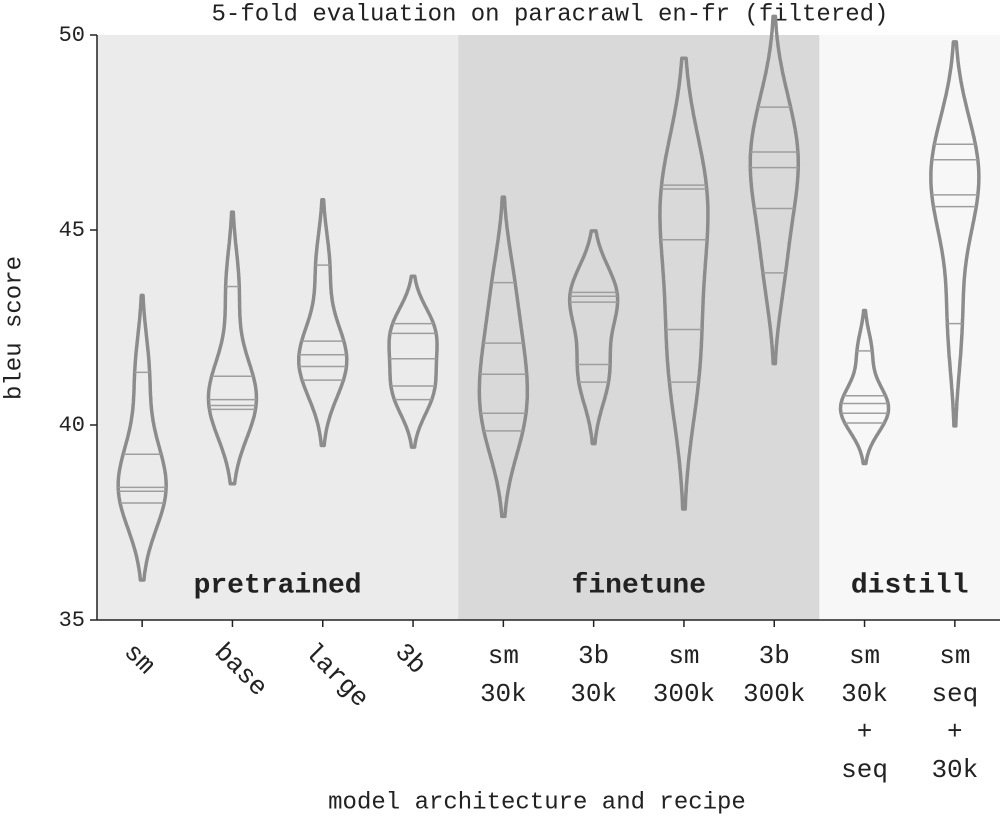  Describe the element at coordinates (72, 35) in the screenshot. I see `y-tick-label: 50` at that location.